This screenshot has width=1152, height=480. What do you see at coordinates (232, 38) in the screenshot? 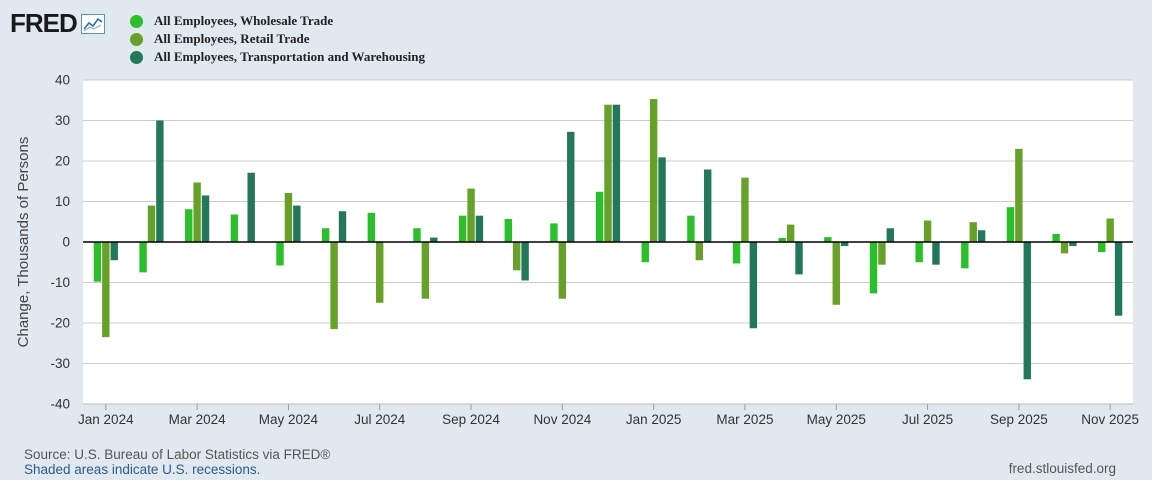
I see `legend-label: All Employees, Retail Trade` at bounding box center [232, 38].